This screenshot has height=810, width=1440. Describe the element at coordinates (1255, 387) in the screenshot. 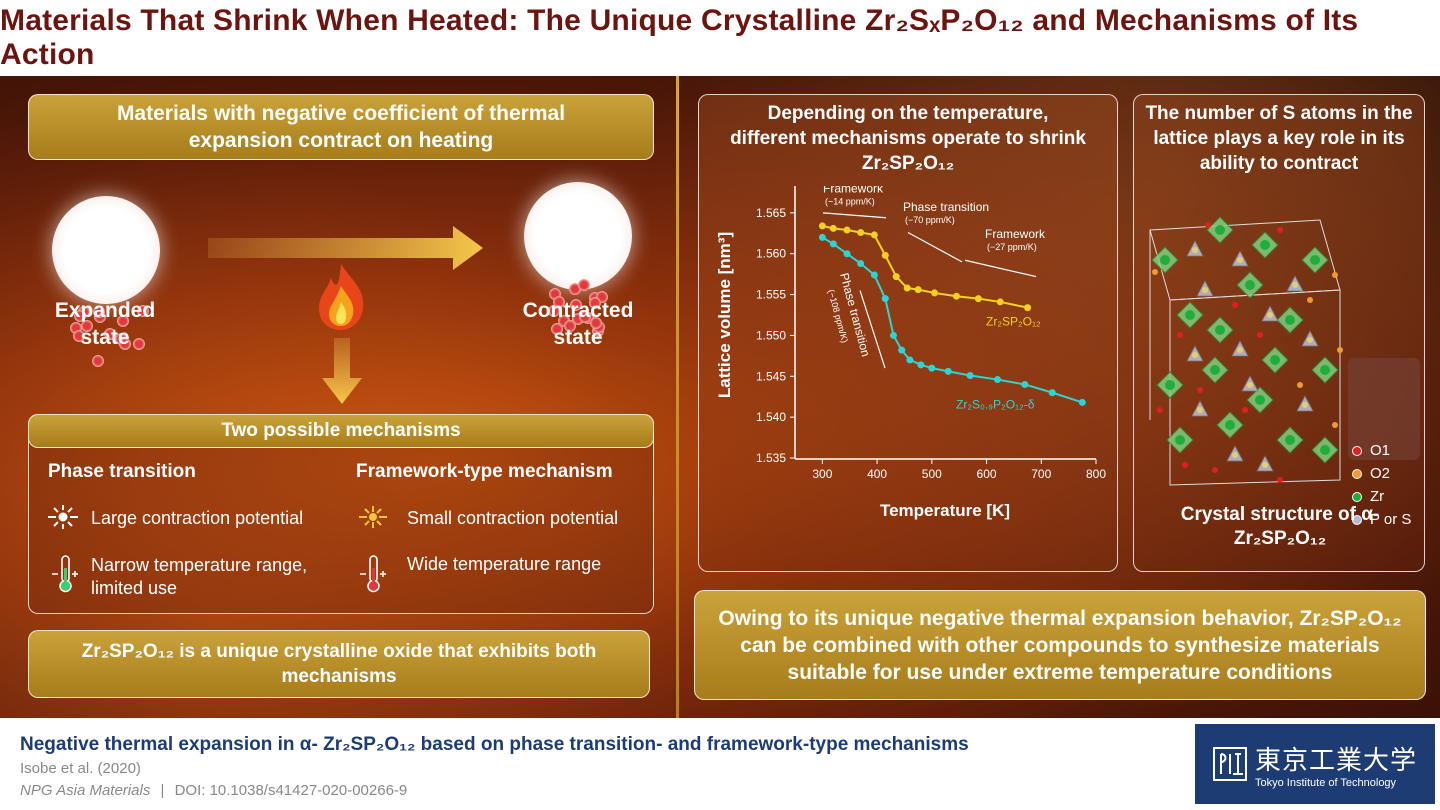

I see `unit-cell-edge` at that location.